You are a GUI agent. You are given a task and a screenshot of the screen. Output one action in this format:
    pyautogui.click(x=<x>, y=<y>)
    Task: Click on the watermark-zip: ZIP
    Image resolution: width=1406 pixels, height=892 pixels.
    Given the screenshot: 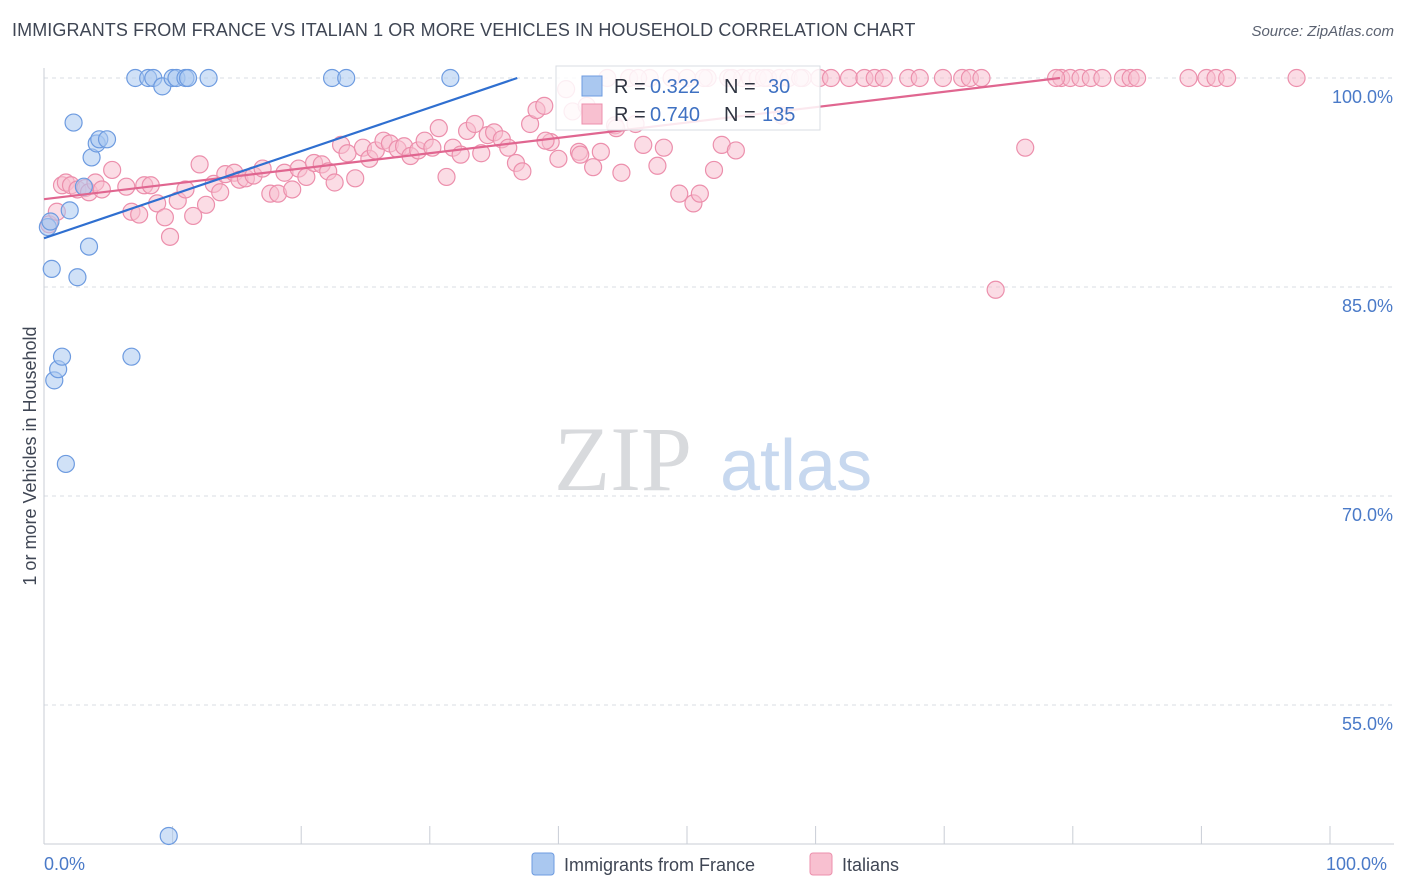 What is the action you would take?
    pyautogui.click(x=623, y=459)
    